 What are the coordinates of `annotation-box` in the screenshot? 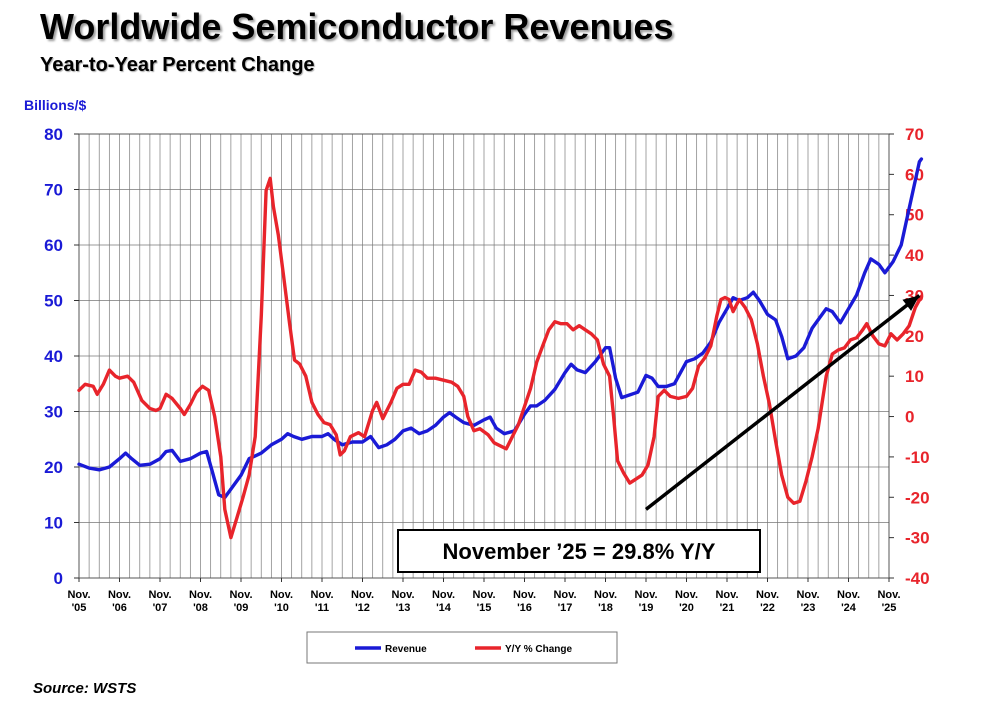 It's located at (579, 551).